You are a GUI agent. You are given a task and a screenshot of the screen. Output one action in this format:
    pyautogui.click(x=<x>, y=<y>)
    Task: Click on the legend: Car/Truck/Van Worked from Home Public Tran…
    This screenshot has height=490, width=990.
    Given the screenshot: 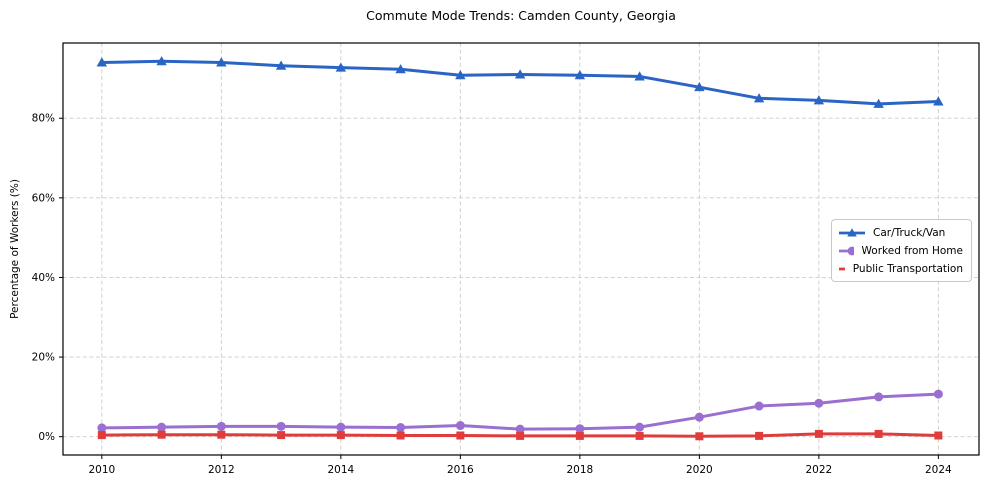 What is the action you would take?
    pyautogui.click(x=901, y=250)
    